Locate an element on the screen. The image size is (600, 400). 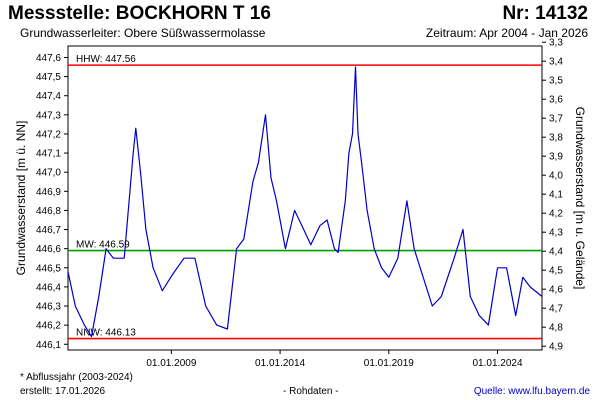
y-right-tick-label: 4,5 is located at coordinates (556, 271).